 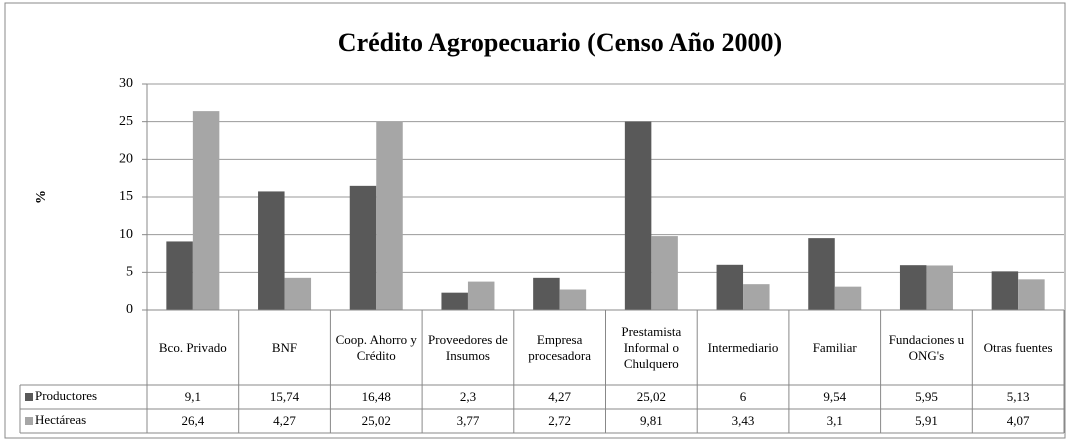 I want to click on y-tick-label: 10, so click(x=126, y=234).